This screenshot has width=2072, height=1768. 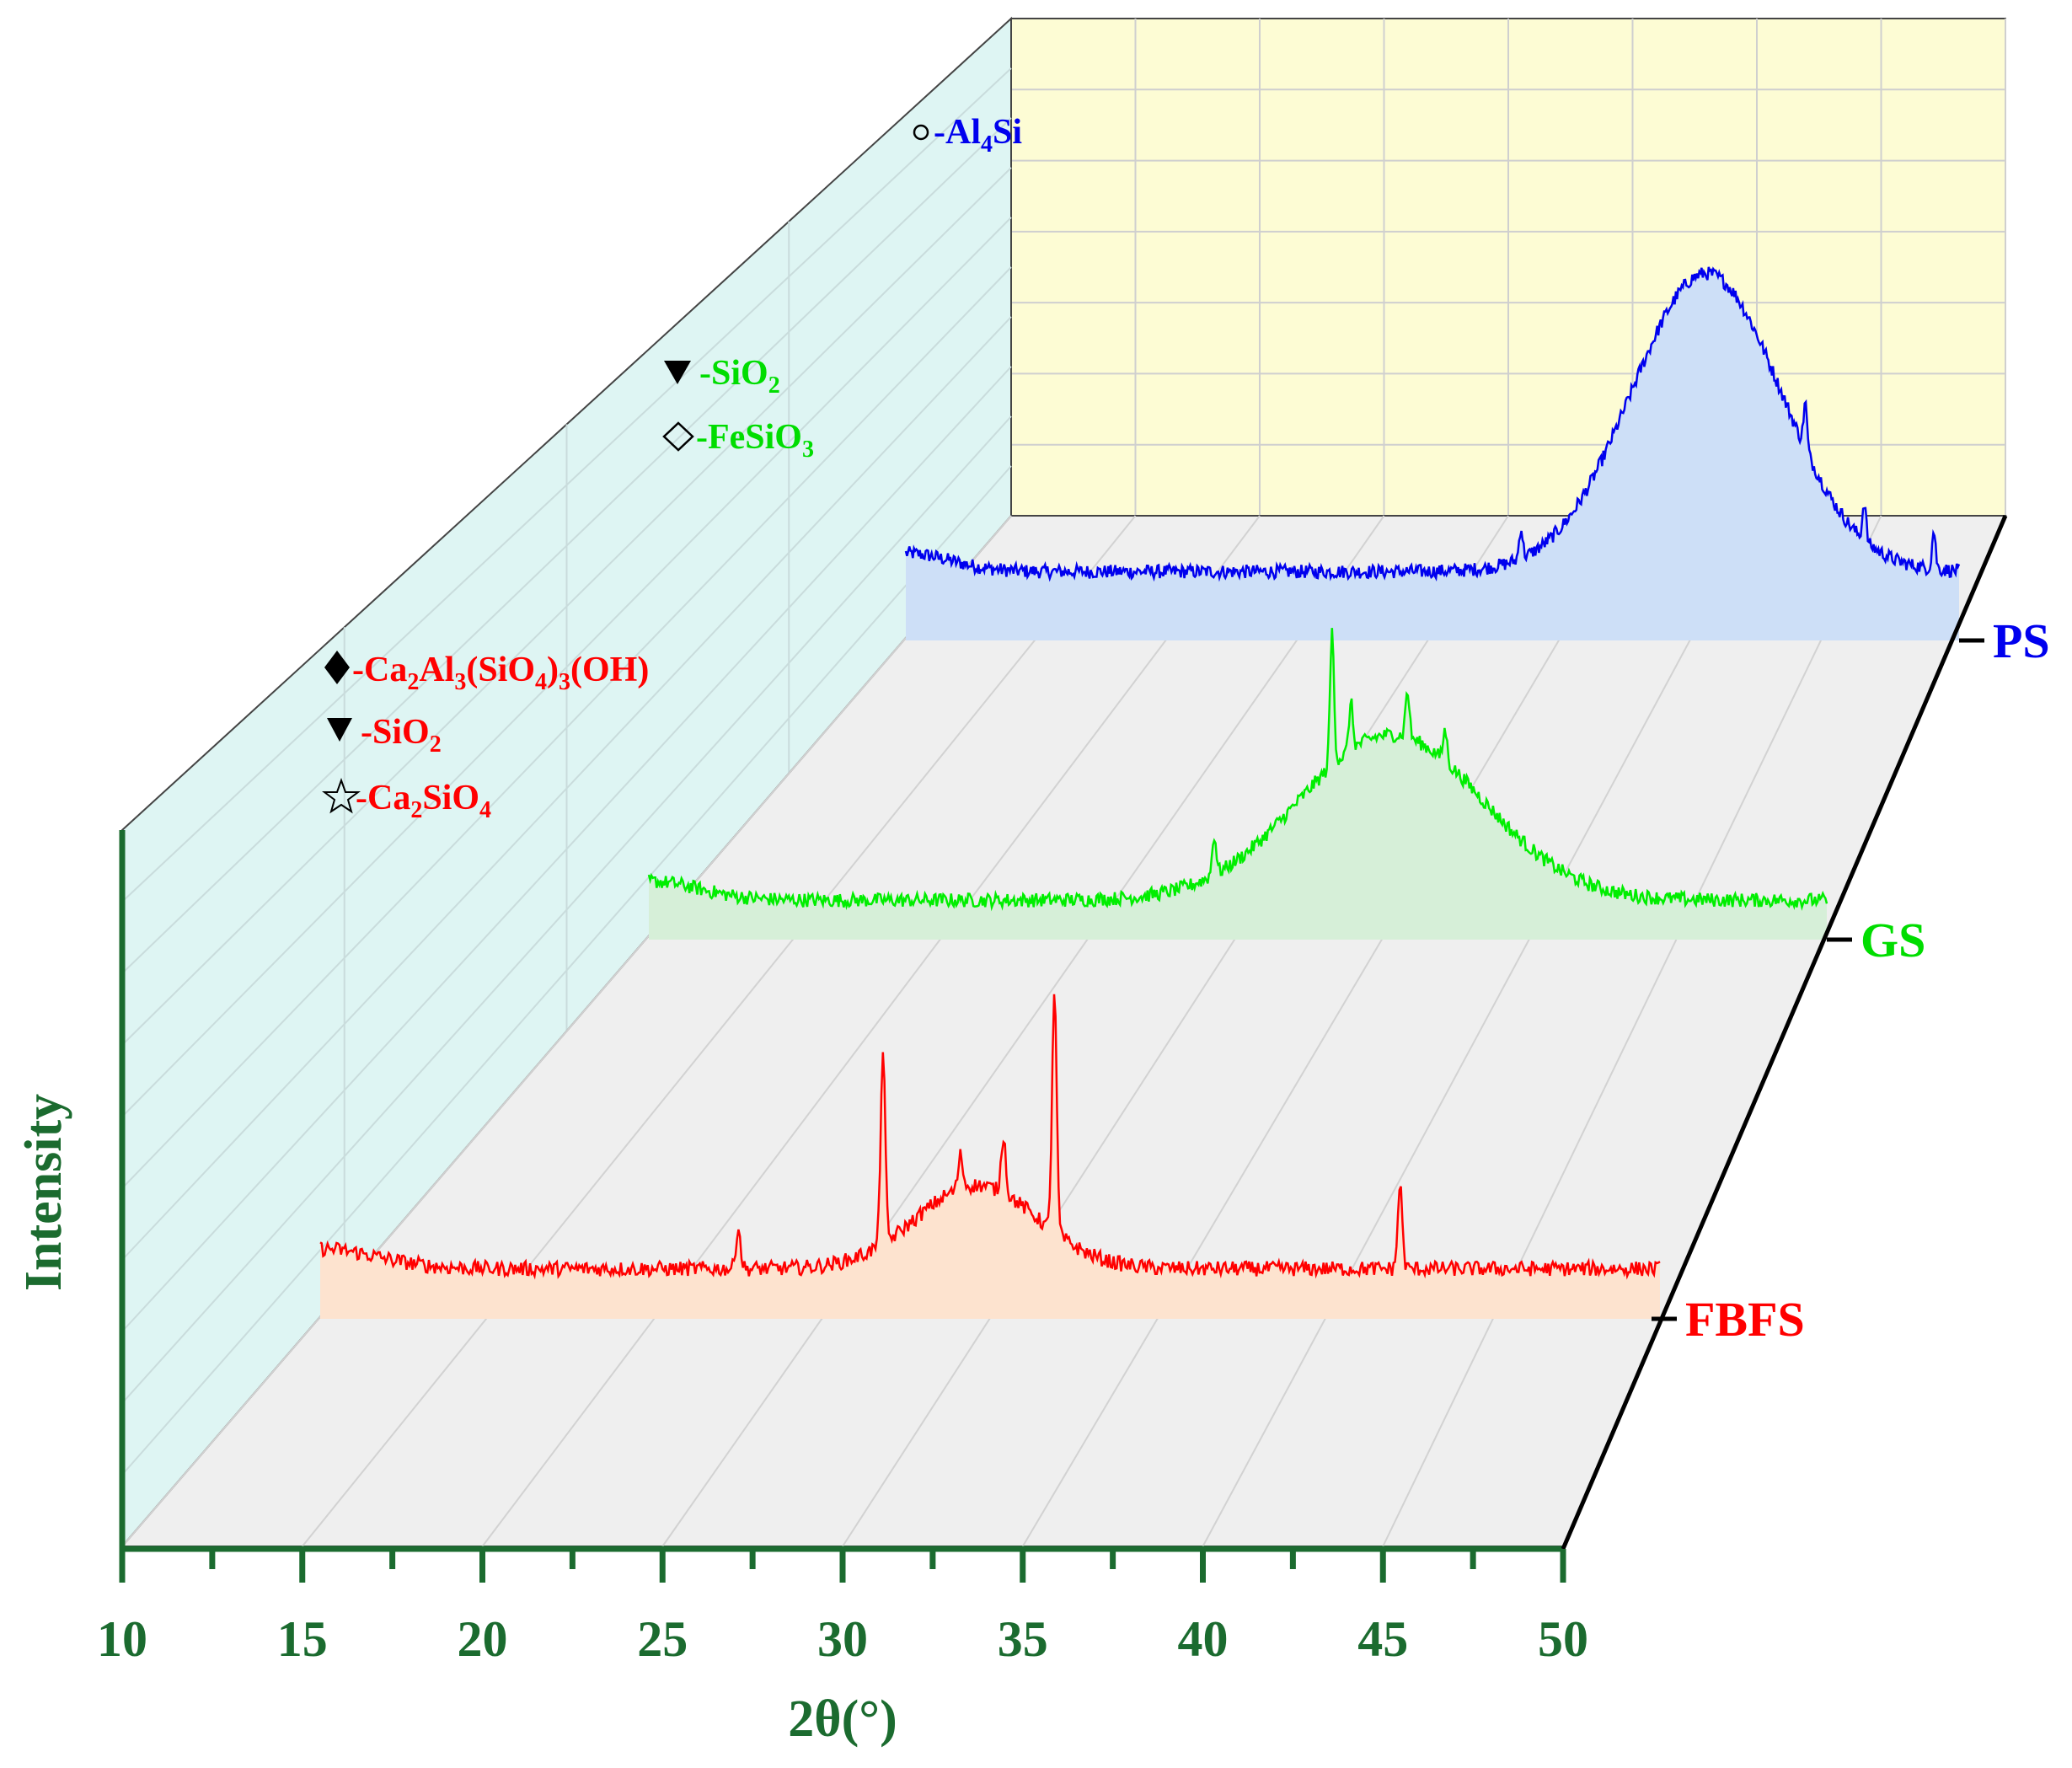 I want to click on diamond-open-icon, so click(x=678, y=436).